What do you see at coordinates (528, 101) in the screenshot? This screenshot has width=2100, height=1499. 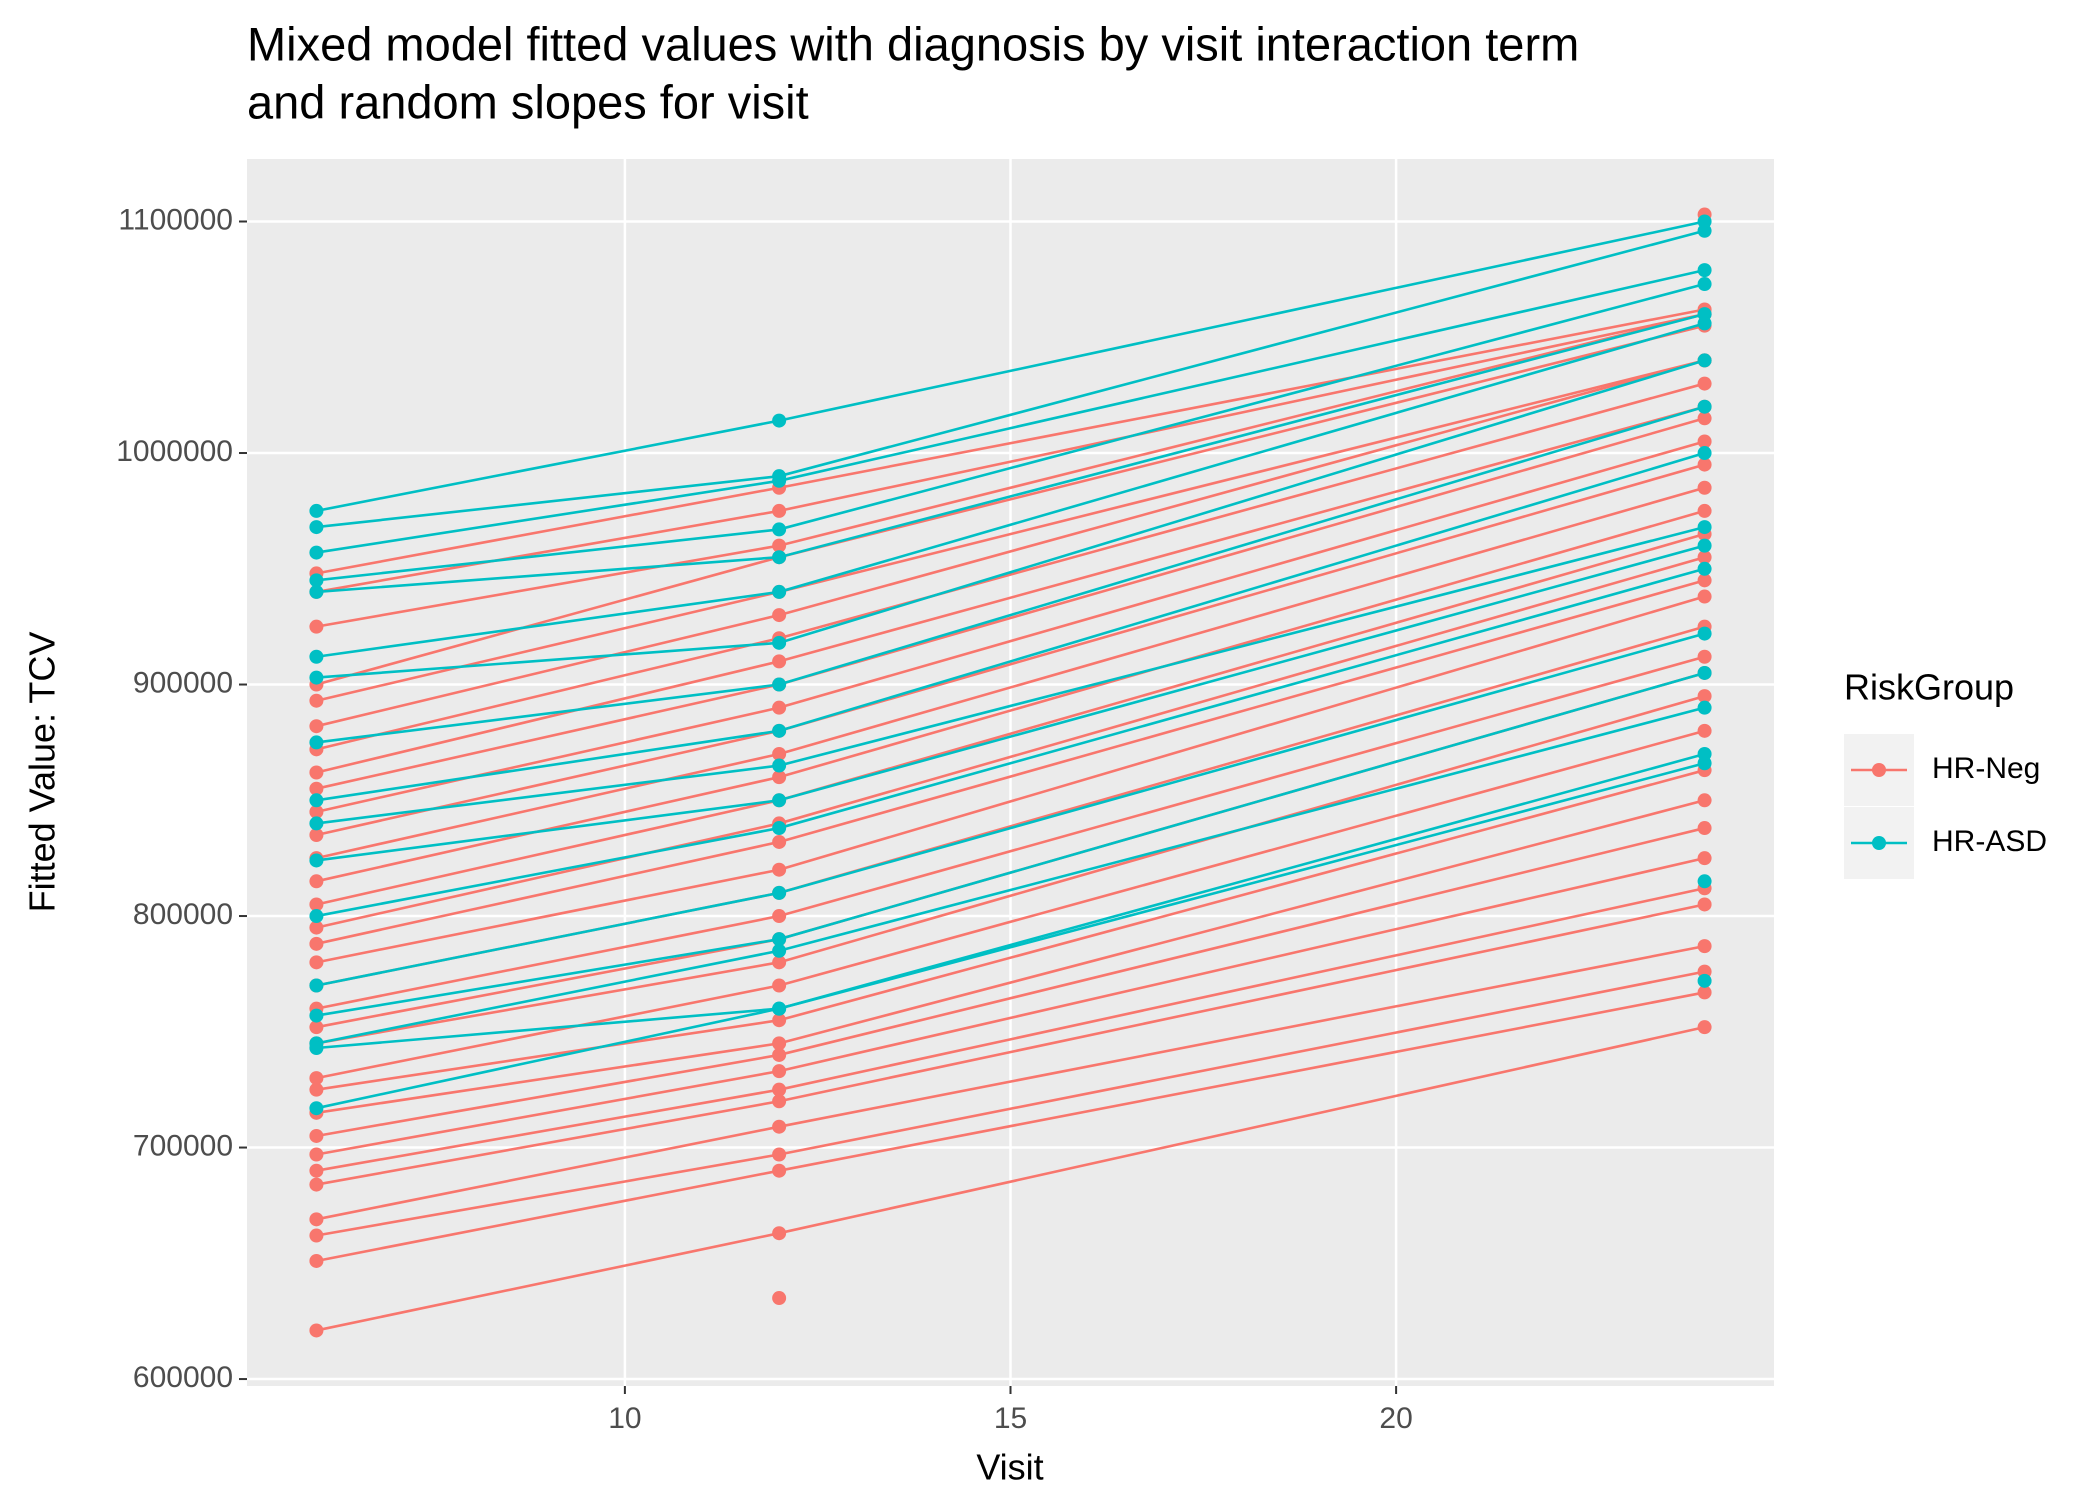 I see `chart-title: and random slopes for visit` at bounding box center [528, 101].